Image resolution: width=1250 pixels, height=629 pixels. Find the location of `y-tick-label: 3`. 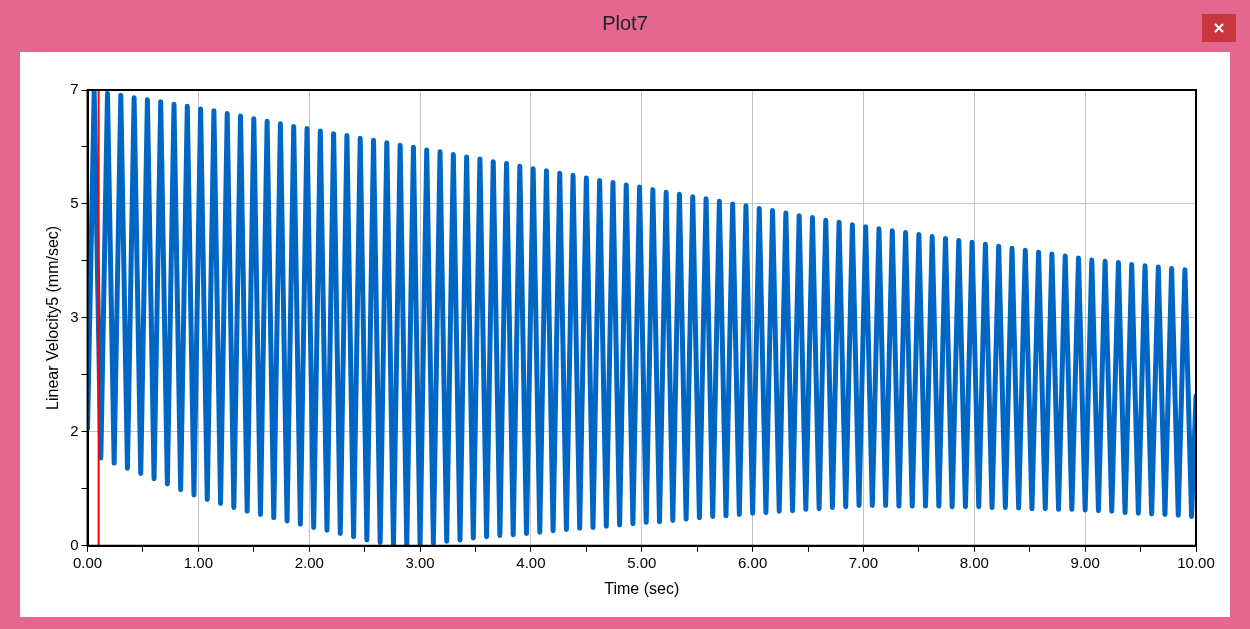

y-tick-label: 3 is located at coordinates (74, 317).